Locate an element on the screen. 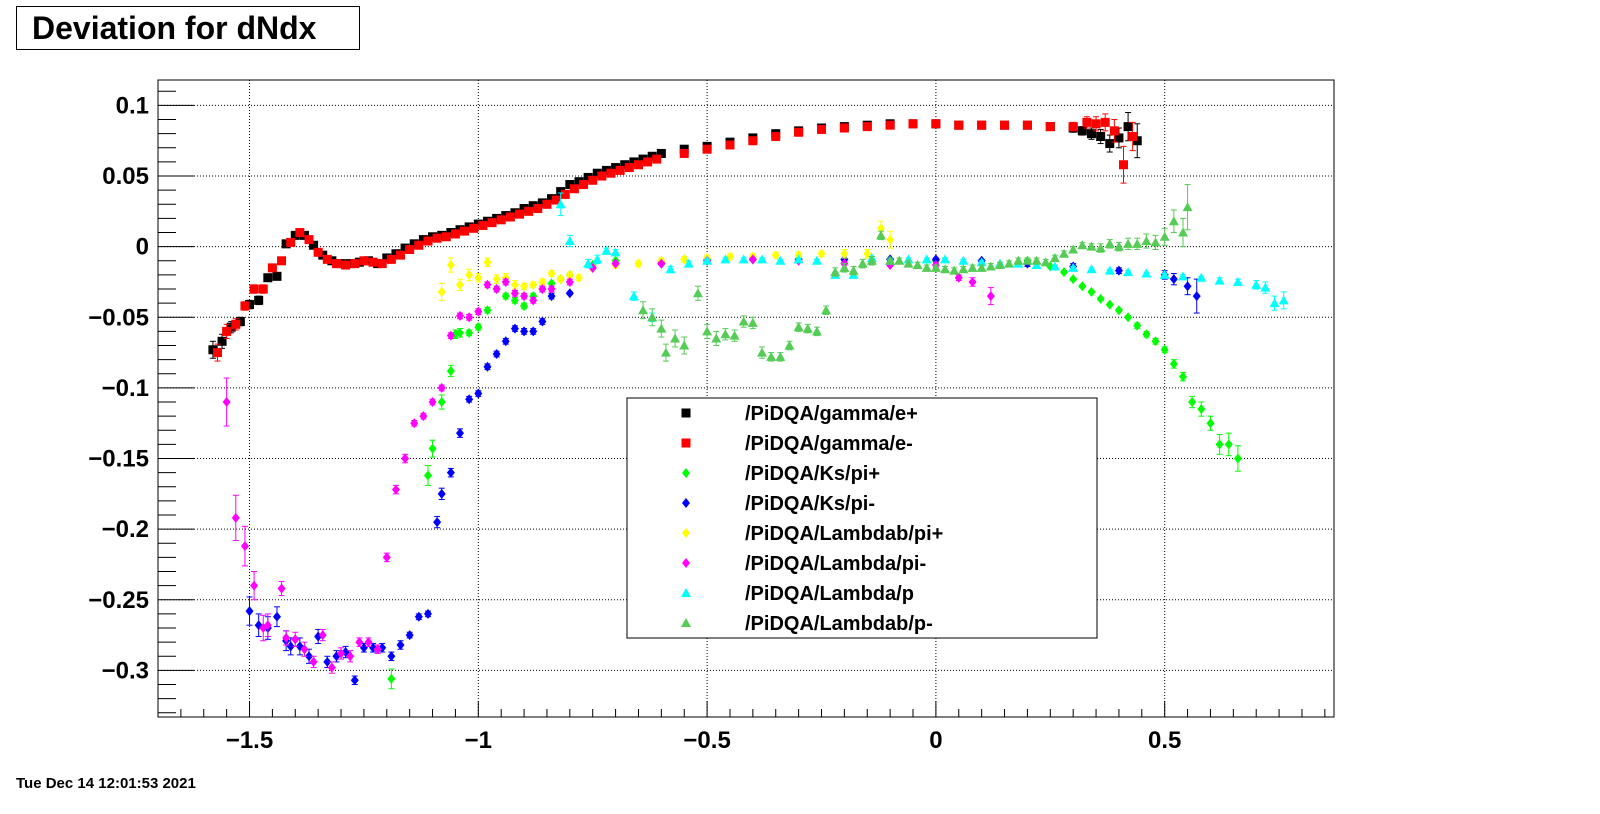 Image resolution: width=1600 pixels, height=814 pixels. y-tick-label: 0.1 is located at coordinates (132, 105).